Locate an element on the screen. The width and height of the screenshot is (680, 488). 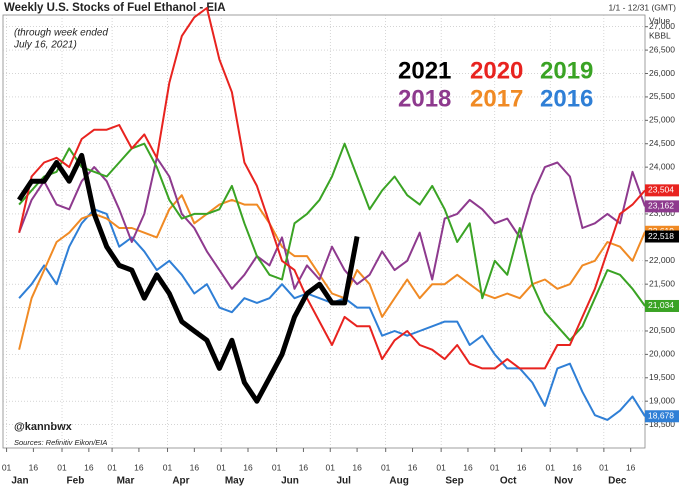
y-tick-label: 19,000 is located at coordinates (662, 400).